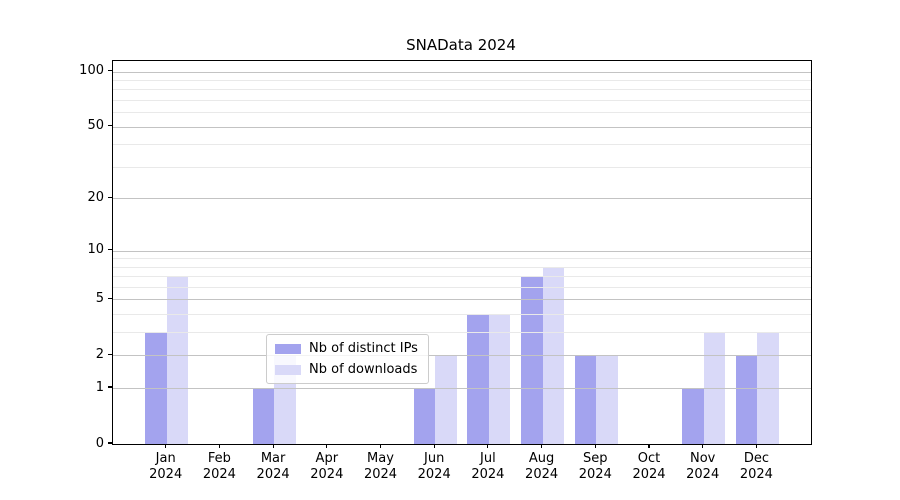 This screenshot has height=500, width=900. What do you see at coordinates (288, 369) in the screenshot?
I see `legend-swatch-downloads` at bounding box center [288, 369].